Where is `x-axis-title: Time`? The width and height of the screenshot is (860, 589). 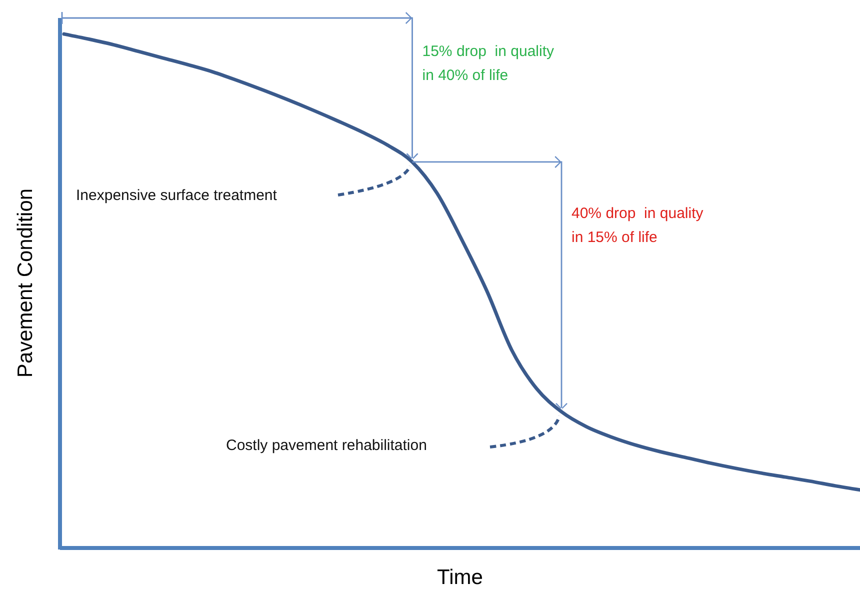
x-axis-title: Time is located at coordinates (460, 577).